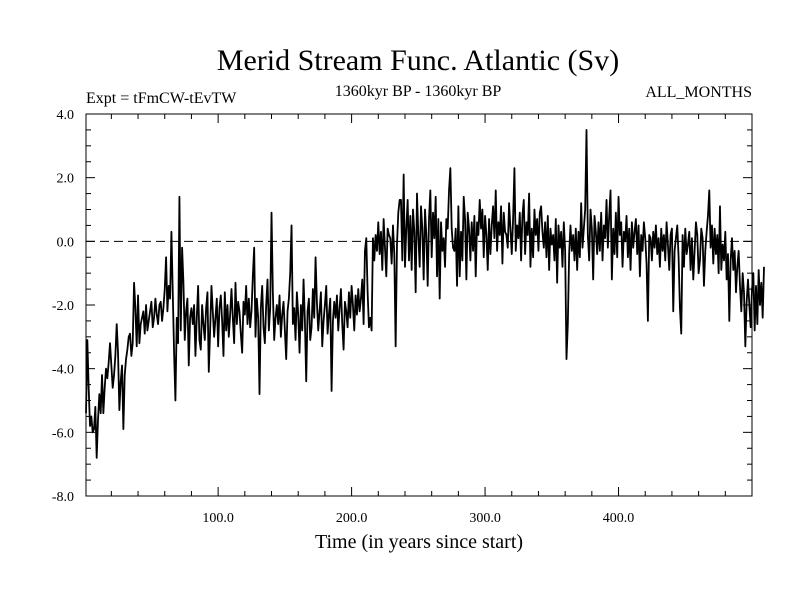  What do you see at coordinates (63, 497) in the screenshot?
I see `y-tick-label: -8.0` at bounding box center [63, 497].